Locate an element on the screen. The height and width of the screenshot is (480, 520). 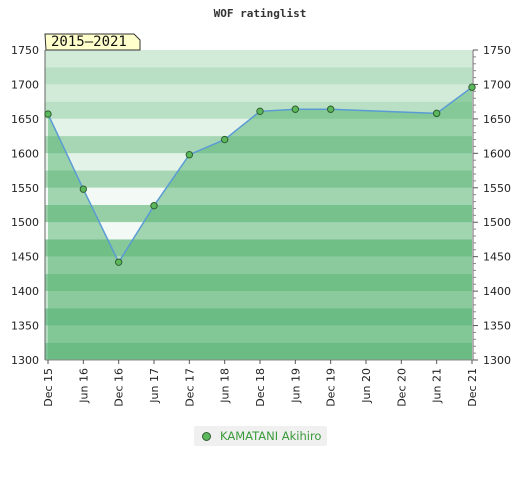
x-tick-label: Dec 18 is located at coordinates (260, 387).